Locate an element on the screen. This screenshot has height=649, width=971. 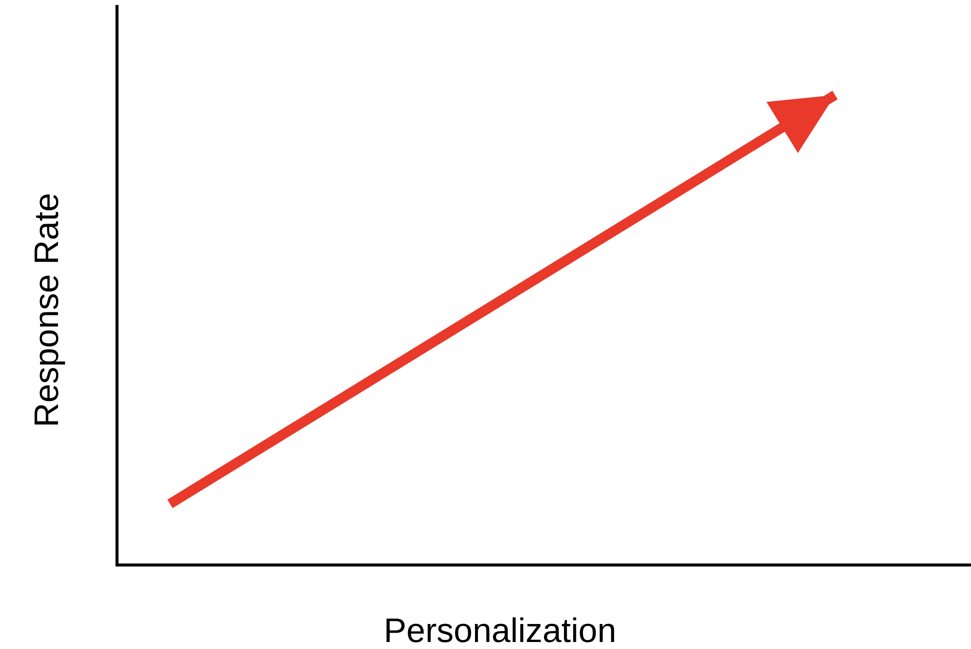
x-axis-title: Personalization is located at coordinates (500, 630).